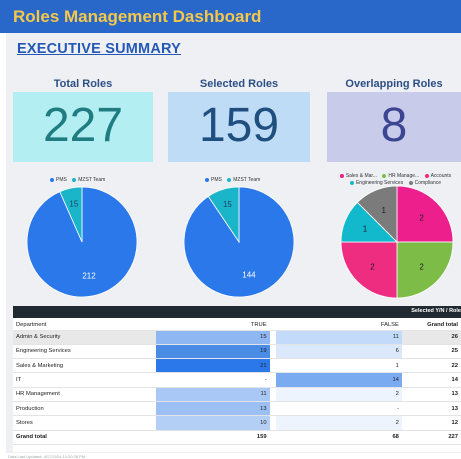  Describe the element at coordinates (379, 183) in the screenshot. I see `legend-label: Engineering Services` at that location.